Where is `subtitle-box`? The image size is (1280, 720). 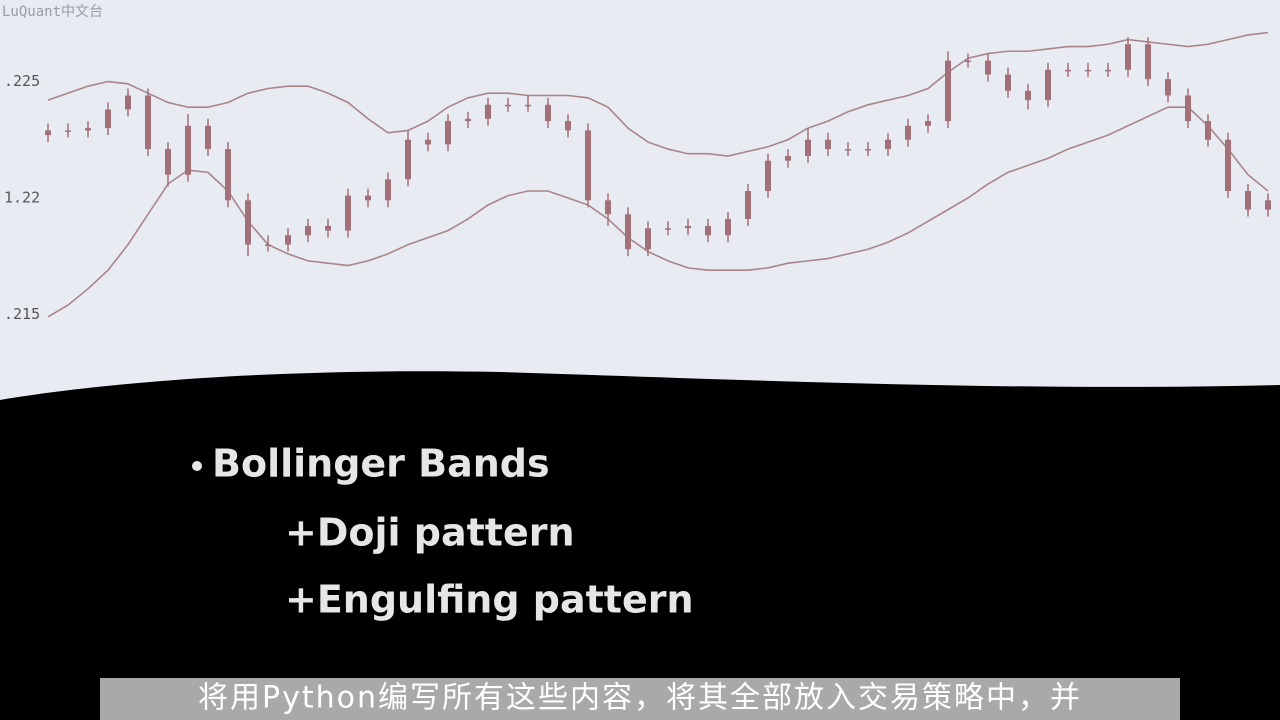
subtitle-box is located at coordinates (640, 699).